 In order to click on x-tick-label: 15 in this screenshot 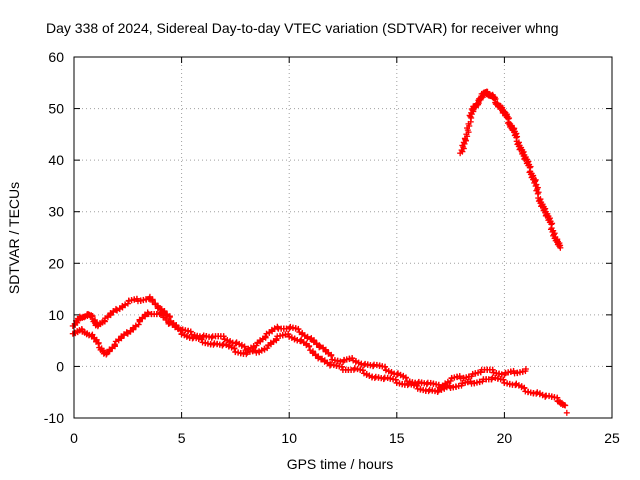, I will do `click(397, 438)`.